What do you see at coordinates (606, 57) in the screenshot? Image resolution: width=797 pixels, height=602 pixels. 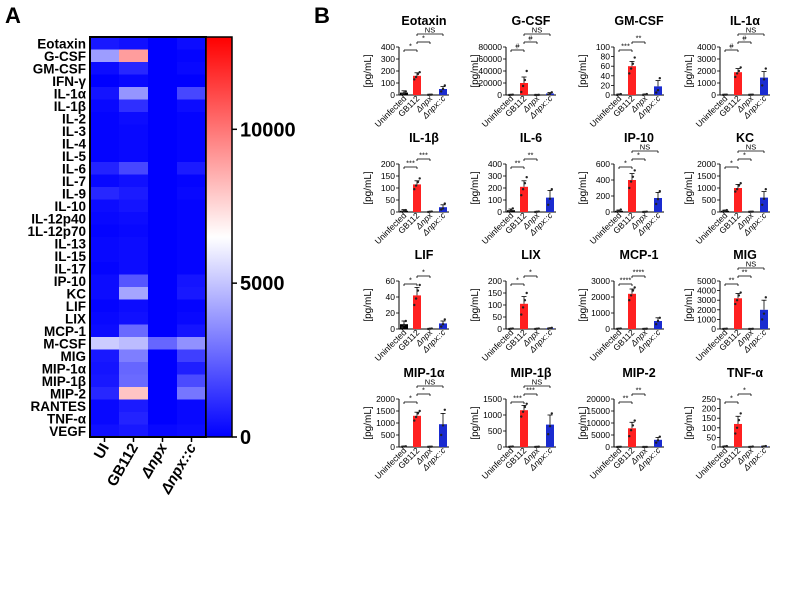 I see `y-tick-label: 80` at bounding box center [606, 57].